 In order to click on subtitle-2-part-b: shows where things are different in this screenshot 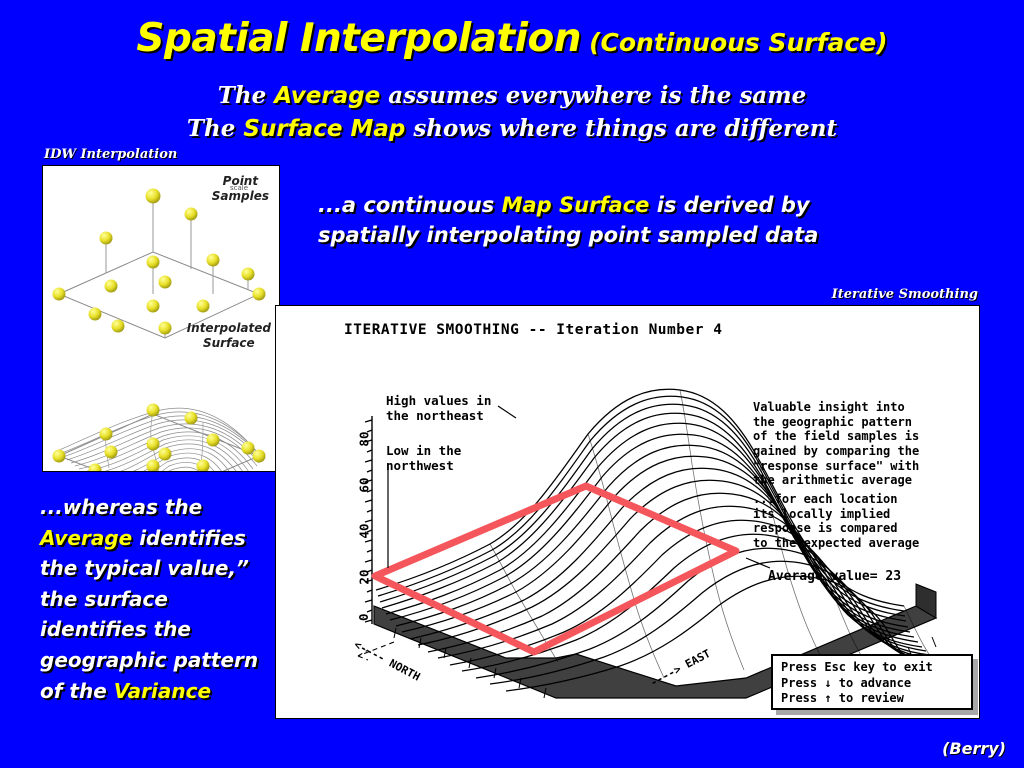, I will do `click(621, 128)`.